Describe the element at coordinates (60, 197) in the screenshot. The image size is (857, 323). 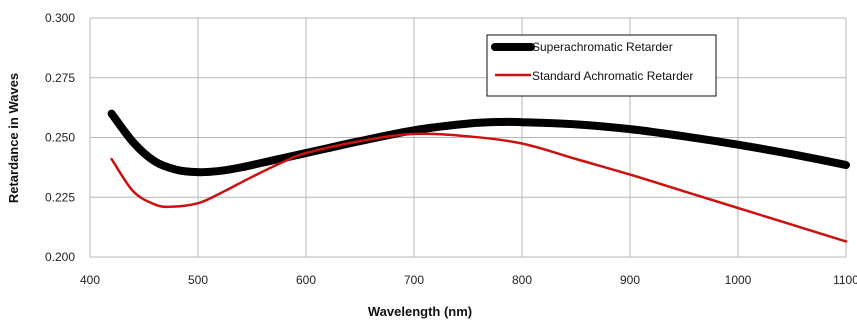
I see `y-tick-label: 0.225` at that location.